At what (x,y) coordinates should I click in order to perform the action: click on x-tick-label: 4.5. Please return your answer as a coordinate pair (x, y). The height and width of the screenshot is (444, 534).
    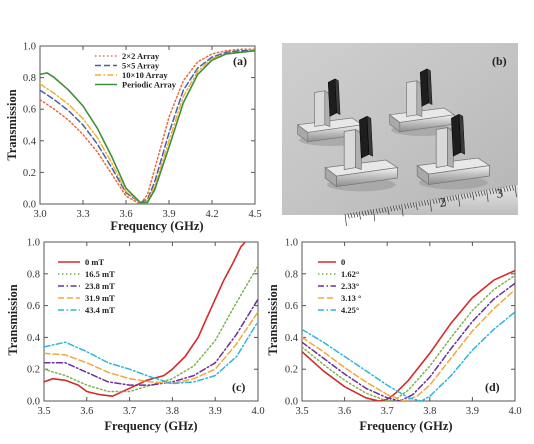
    Looking at the image, I should click on (254, 214).